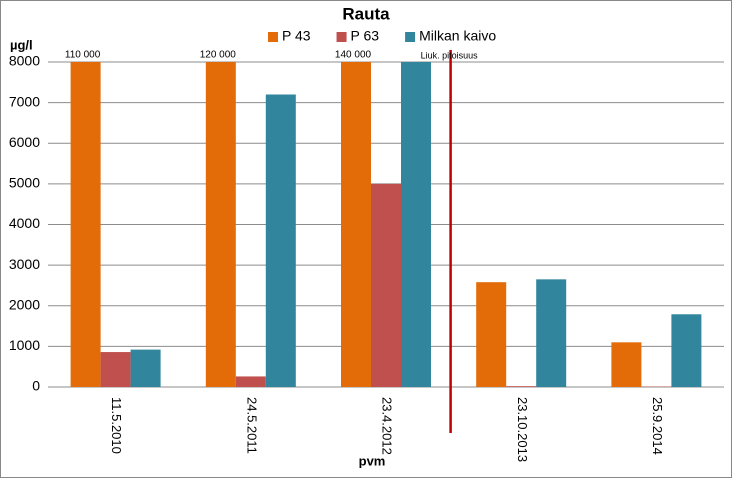 This screenshot has width=732, height=483. What do you see at coordinates (24, 183) in the screenshot?
I see `y-tick-label: 5000` at bounding box center [24, 183].